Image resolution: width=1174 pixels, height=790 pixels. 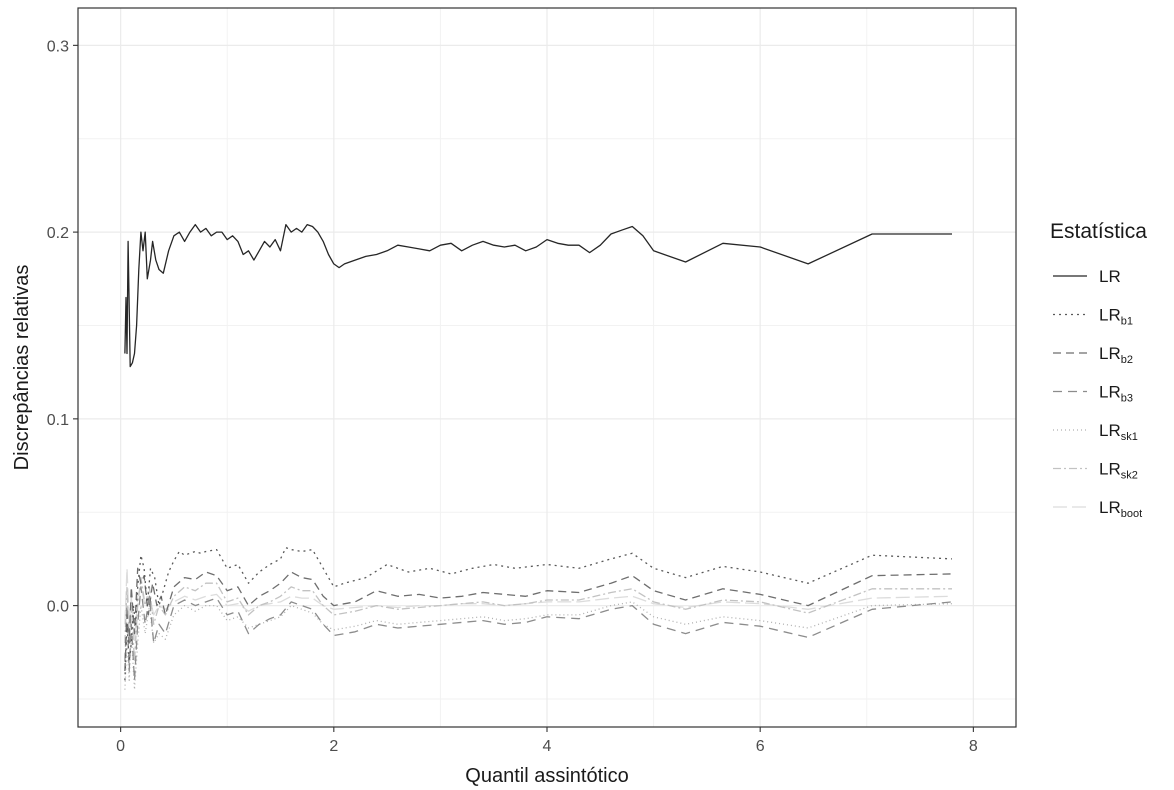 I want to click on series-line-lrb3, so click(x=538, y=633).